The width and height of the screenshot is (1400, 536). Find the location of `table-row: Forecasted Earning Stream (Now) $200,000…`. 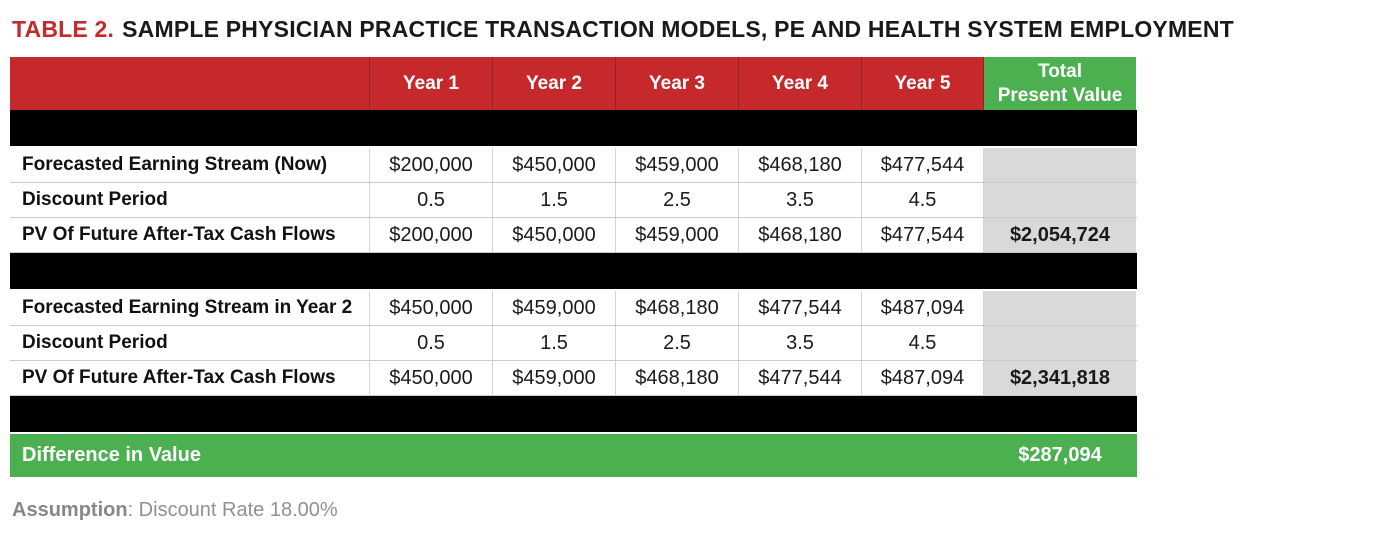

table-row: Forecasted Earning Stream (Now) $200,000… is located at coordinates (573, 165).